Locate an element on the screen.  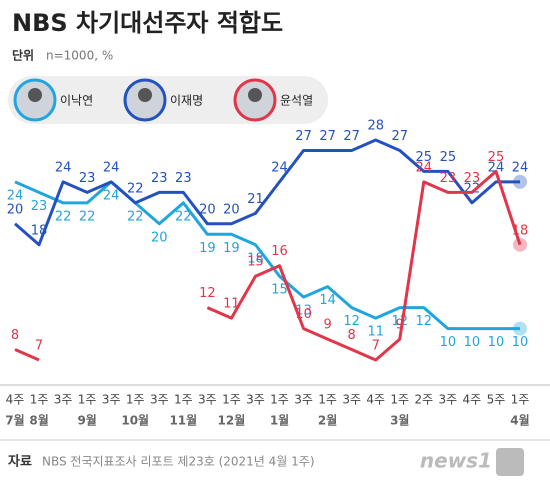
legend-label: 이재명 is located at coordinates (186, 101).